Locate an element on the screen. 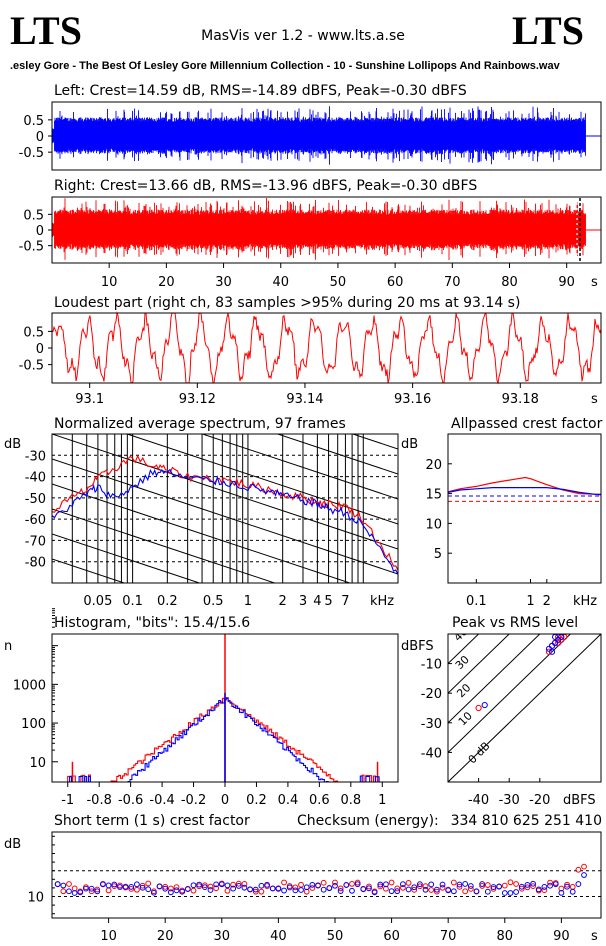 This screenshot has width=606, height=946. spectrum-xtick-label: 3 is located at coordinates (303, 601).